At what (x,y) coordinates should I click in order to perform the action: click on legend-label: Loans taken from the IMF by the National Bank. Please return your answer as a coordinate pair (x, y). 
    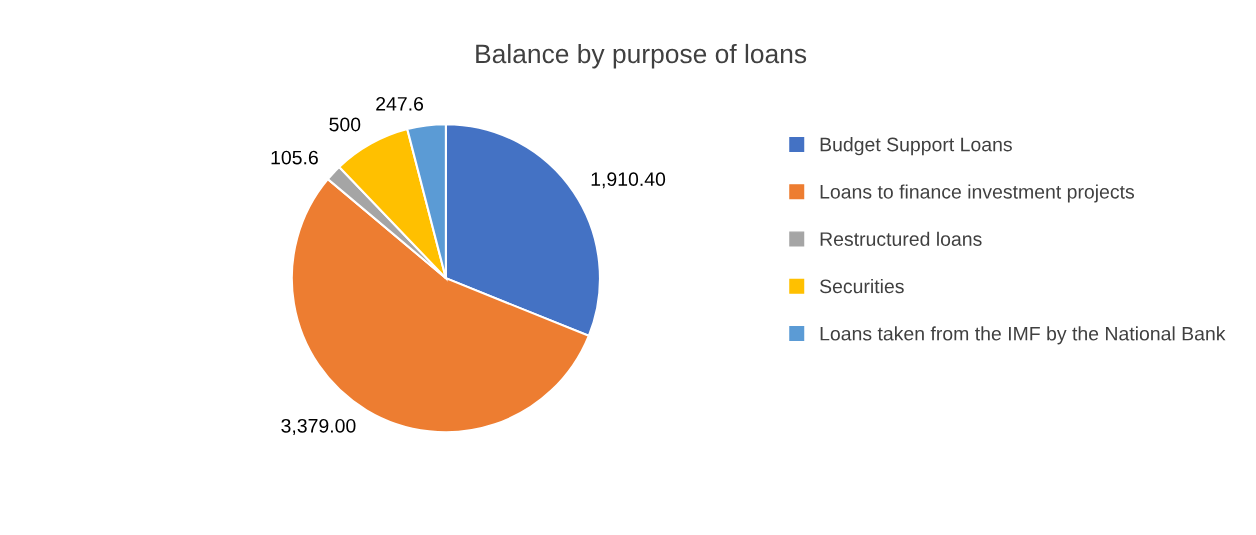
    Looking at the image, I should click on (1023, 335).